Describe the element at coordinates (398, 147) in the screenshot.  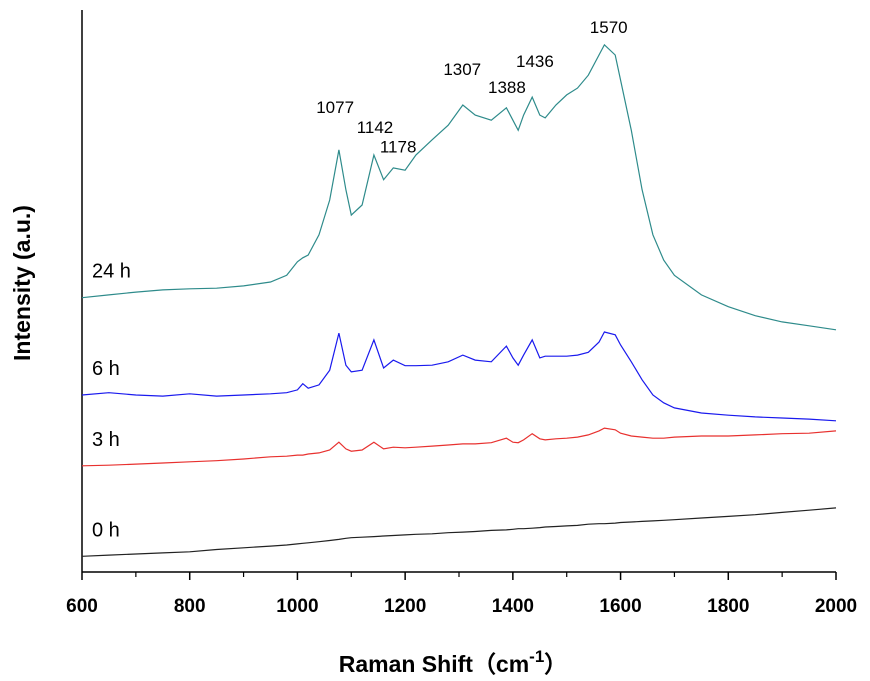
I see `peak-label: 1178` at that location.